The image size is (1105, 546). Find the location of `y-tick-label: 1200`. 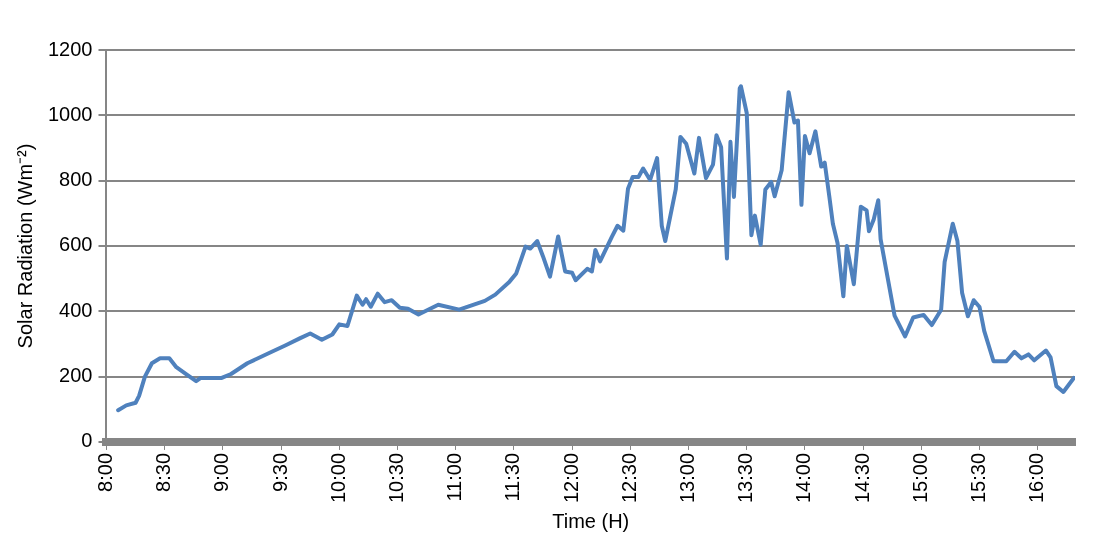

y-tick-label: 1200 is located at coordinates (70, 48).